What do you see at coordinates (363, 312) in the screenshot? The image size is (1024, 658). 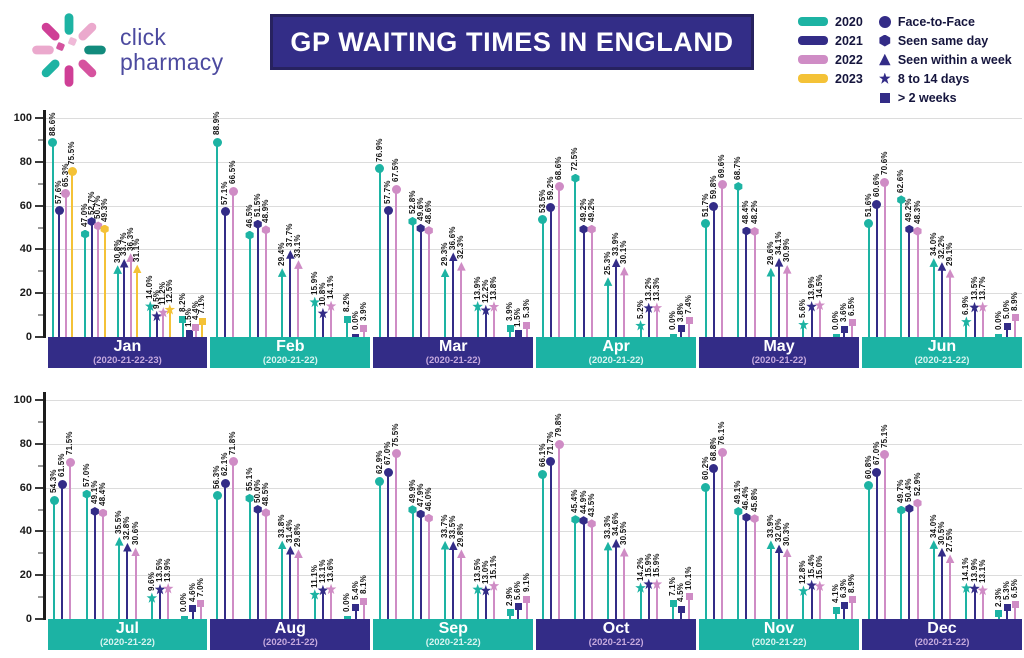 I see `value-label: 3.9%` at bounding box center [363, 312].